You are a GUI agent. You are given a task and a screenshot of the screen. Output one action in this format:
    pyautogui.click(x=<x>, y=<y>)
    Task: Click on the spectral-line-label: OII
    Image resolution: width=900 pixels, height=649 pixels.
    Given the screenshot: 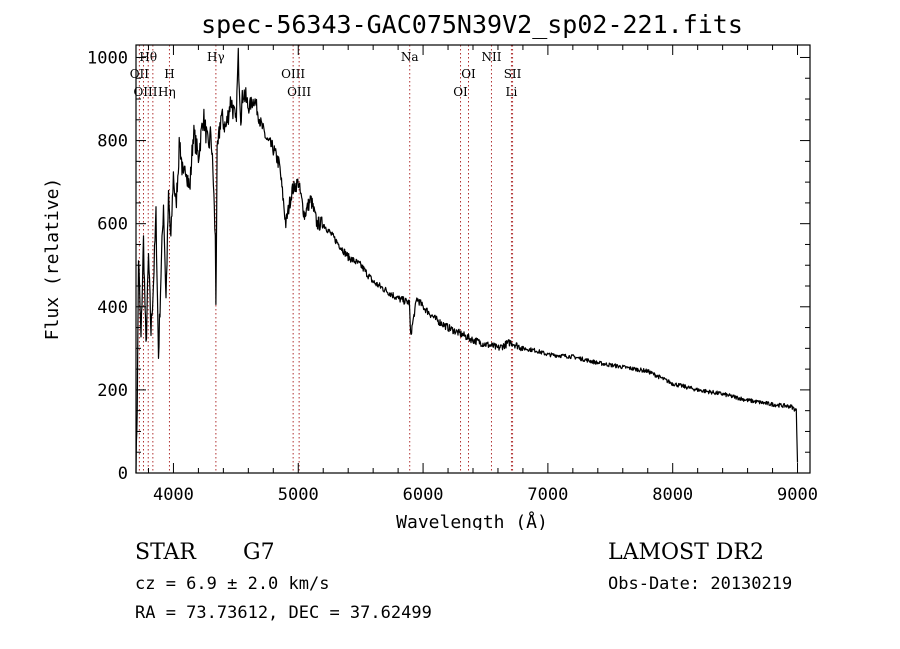 What is the action you would take?
    pyautogui.click(x=140, y=74)
    